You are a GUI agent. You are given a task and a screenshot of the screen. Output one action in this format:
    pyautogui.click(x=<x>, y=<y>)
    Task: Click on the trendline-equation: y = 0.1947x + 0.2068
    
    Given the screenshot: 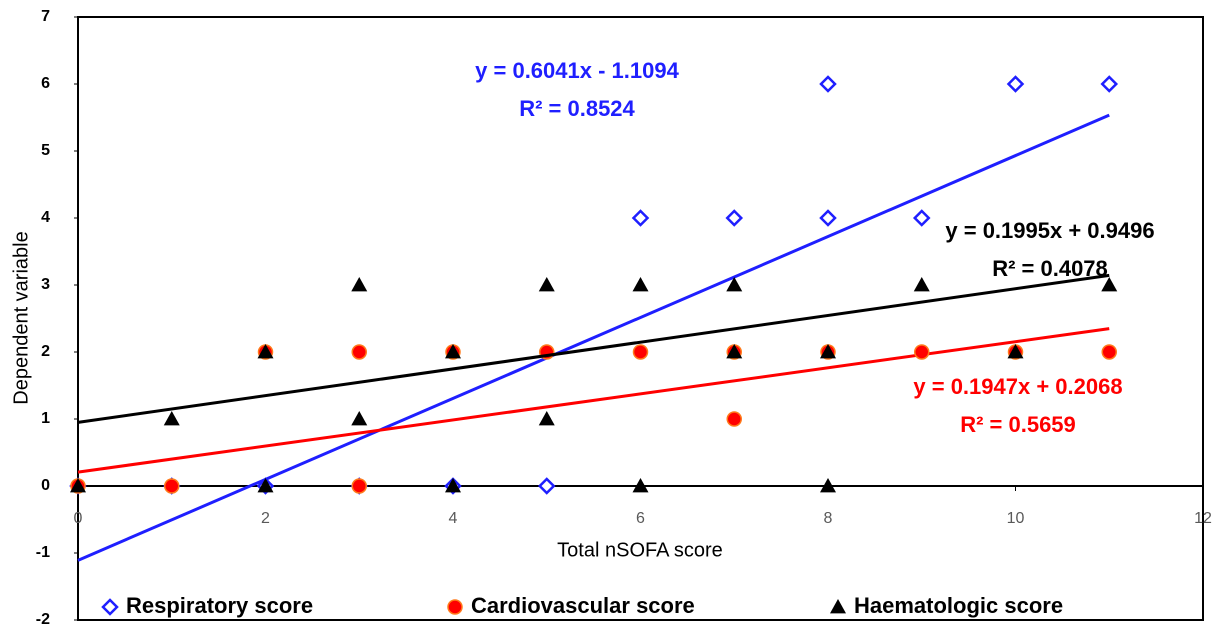 What is the action you would take?
    pyautogui.click(x=1017, y=386)
    